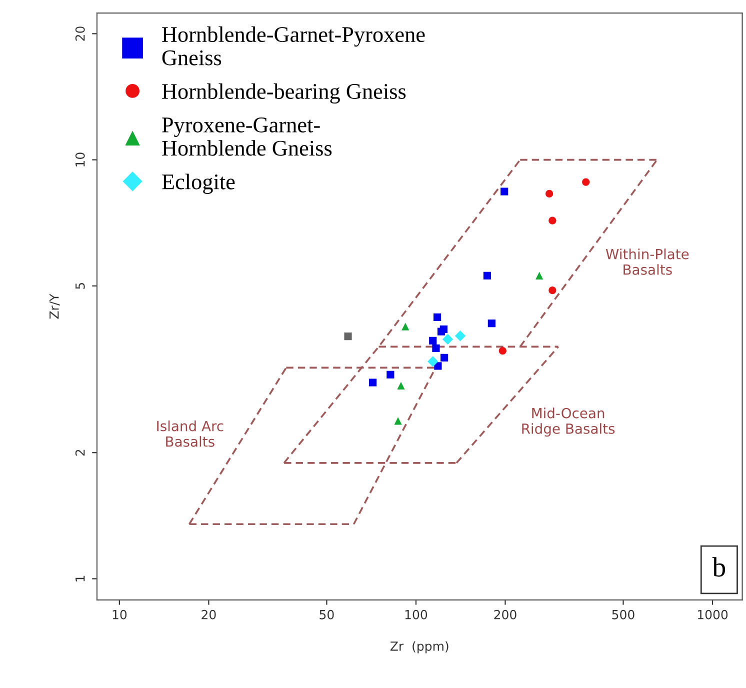 The height and width of the screenshot is (688, 746). I want to click on legend-label: Eclogite, so click(198, 184).